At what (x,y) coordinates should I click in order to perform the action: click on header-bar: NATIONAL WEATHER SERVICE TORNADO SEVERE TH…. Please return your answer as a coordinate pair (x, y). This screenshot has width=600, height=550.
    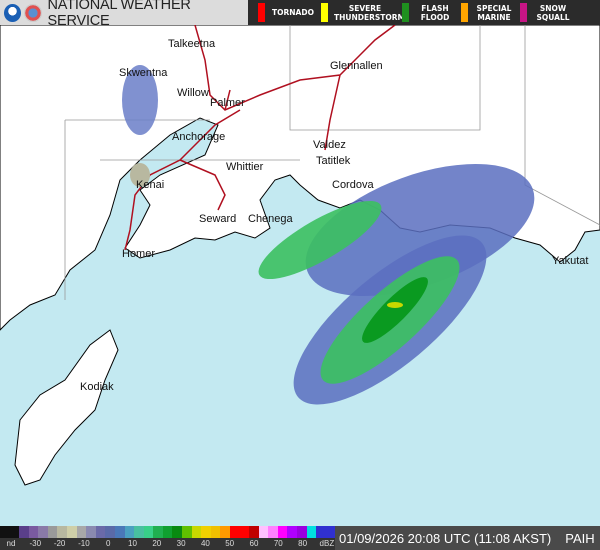
    Looking at the image, I should click on (300, 14).